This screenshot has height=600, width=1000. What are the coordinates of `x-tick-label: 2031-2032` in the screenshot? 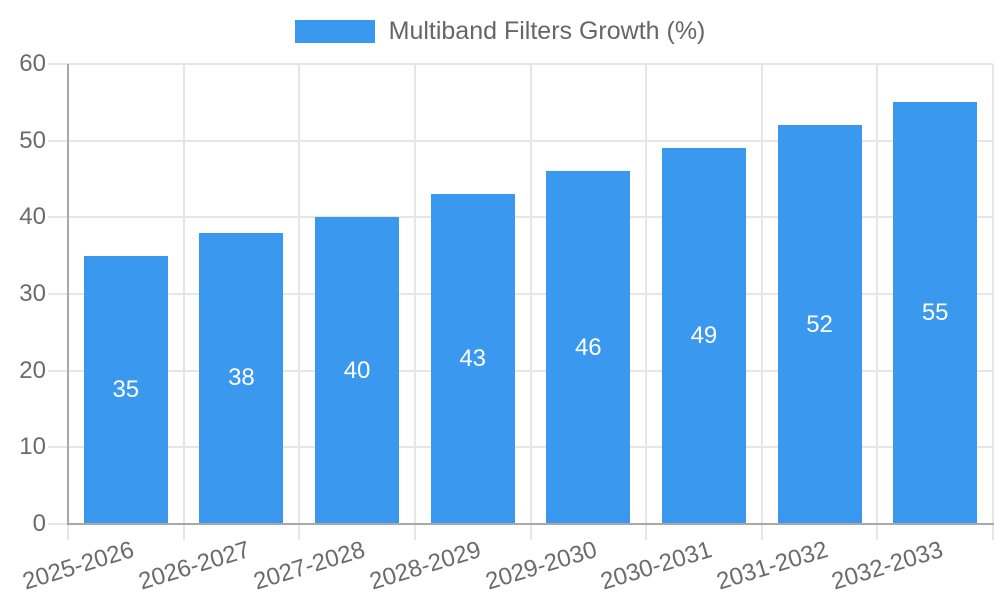 It's located at (772, 566).